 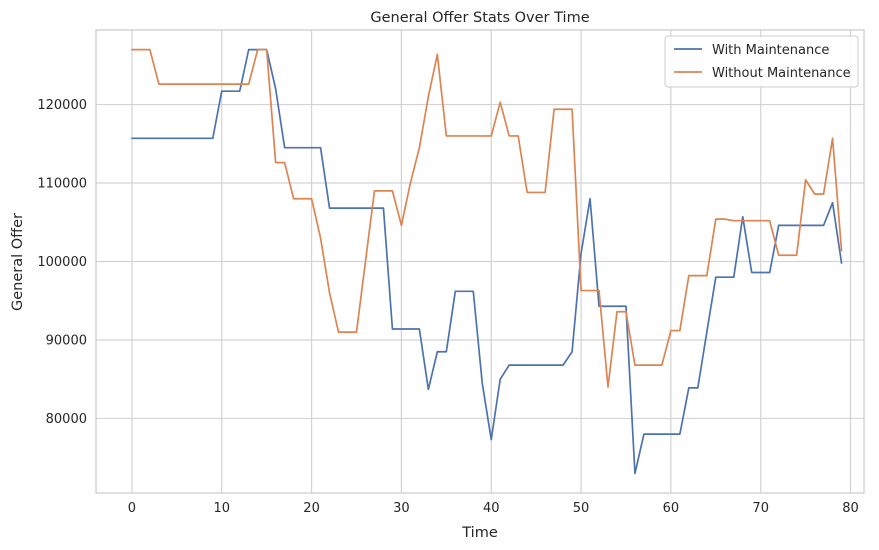 I want to click on y-tick-label: 80000, so click(x=66, y=419).